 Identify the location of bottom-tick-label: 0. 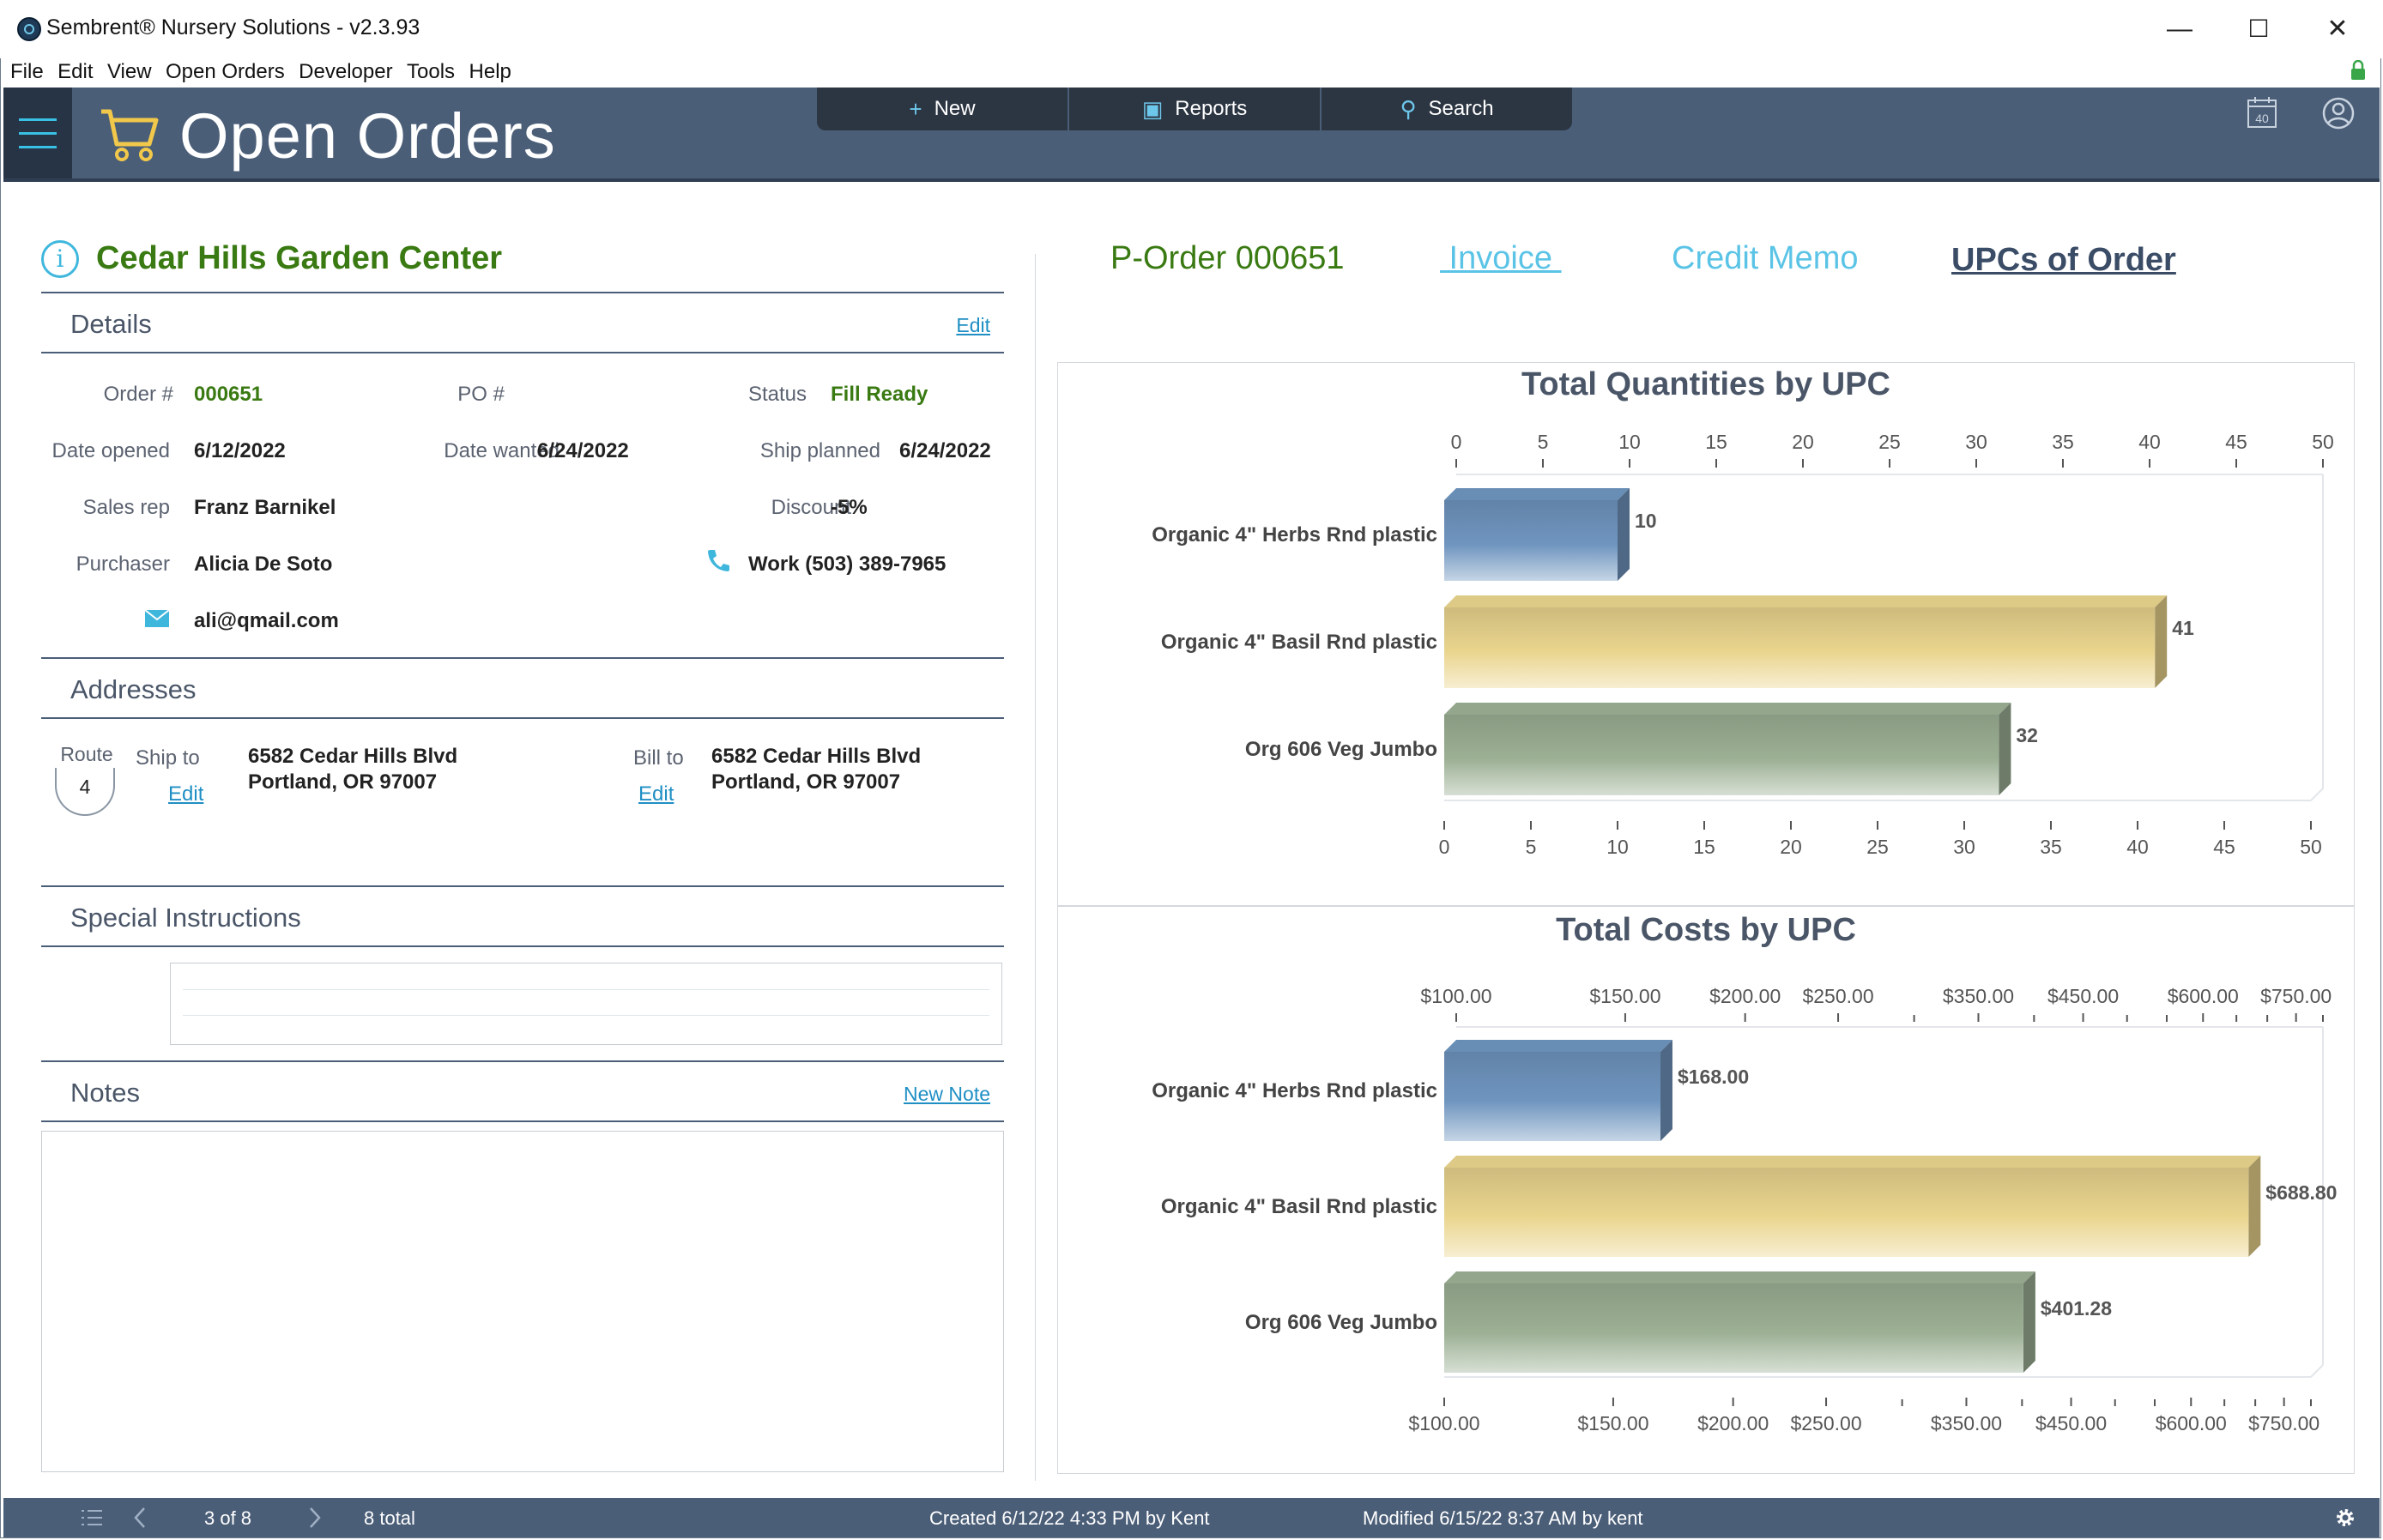
(1444, 847).